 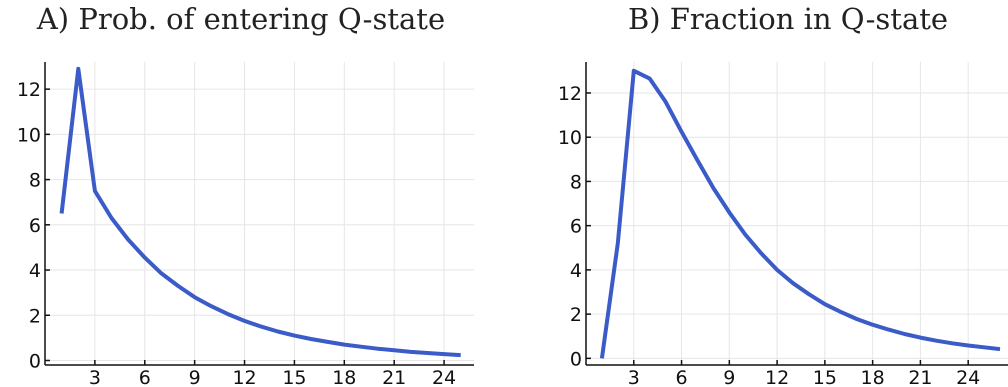 I want to click on panel-b-x-tick-label: 24, so click(x=968, y=377).